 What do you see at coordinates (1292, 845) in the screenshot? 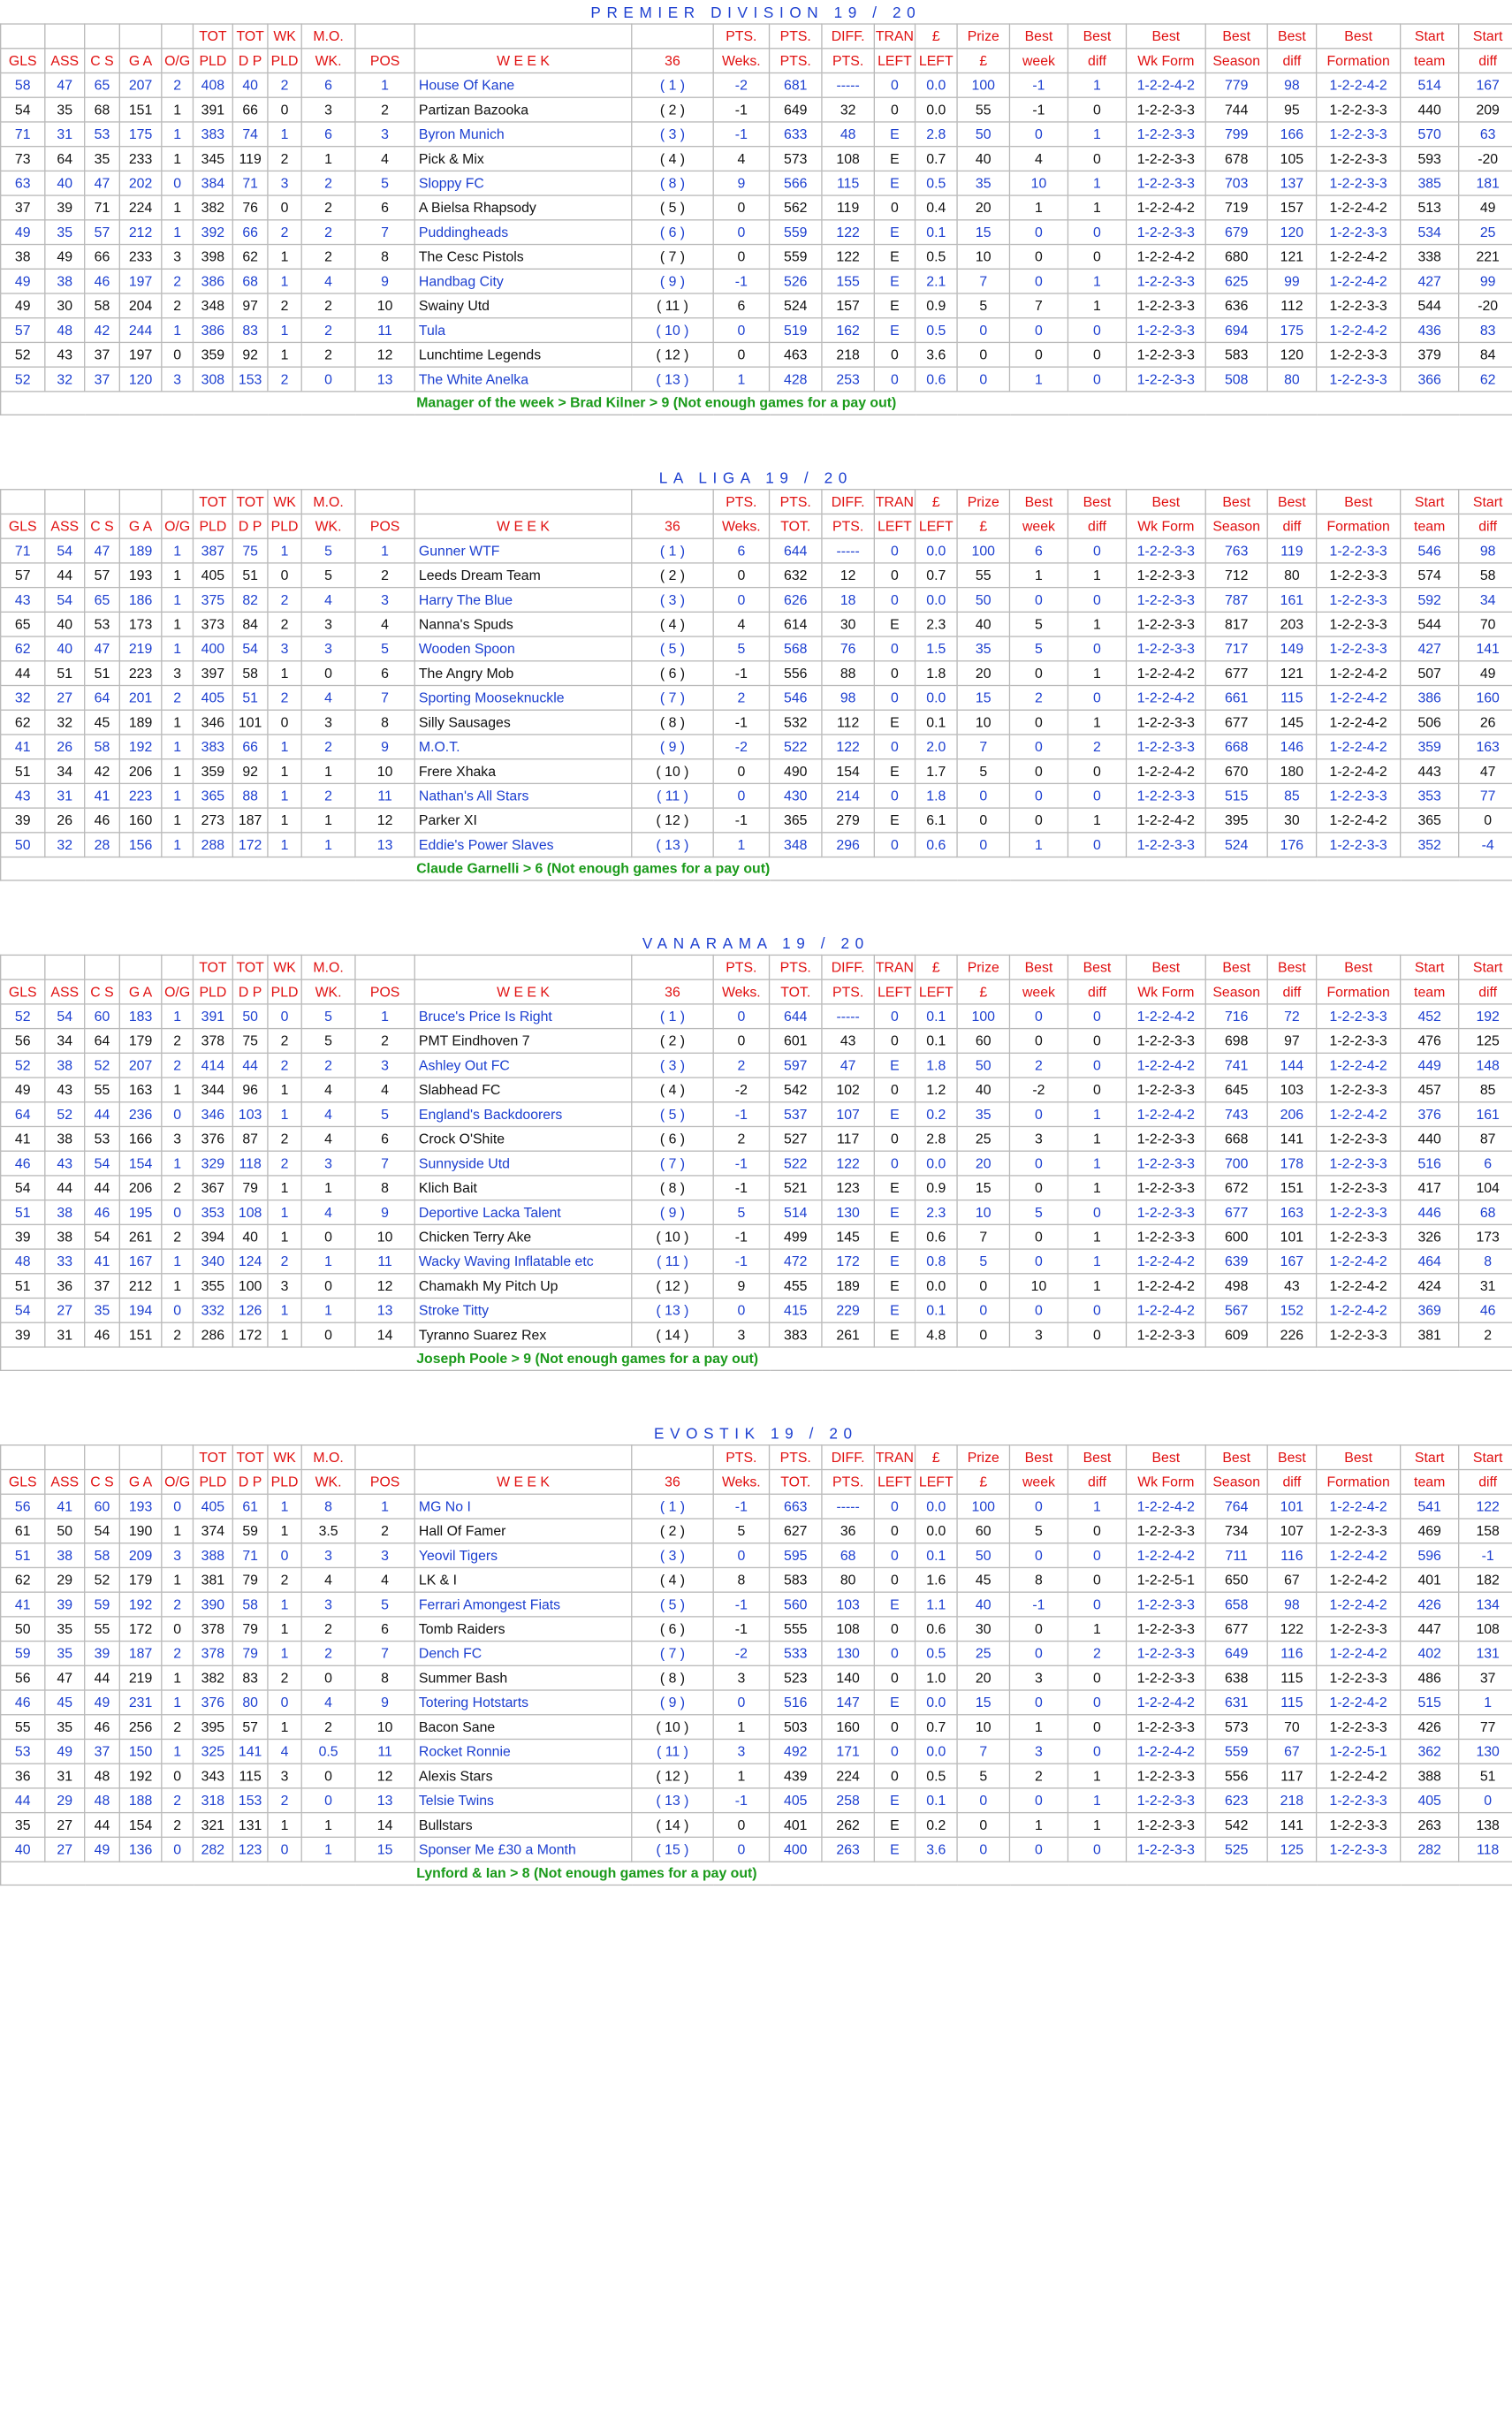
I see `table-cell: 176` at bounding box center [1292, 845].